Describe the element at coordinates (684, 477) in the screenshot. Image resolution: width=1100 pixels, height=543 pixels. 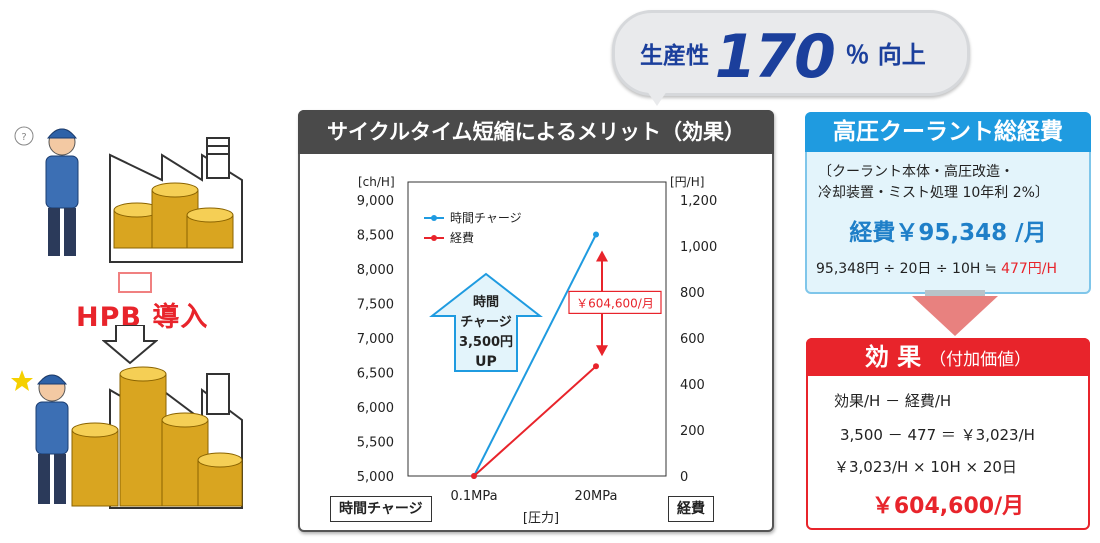
I see `right-tick-label: 0` at that location.